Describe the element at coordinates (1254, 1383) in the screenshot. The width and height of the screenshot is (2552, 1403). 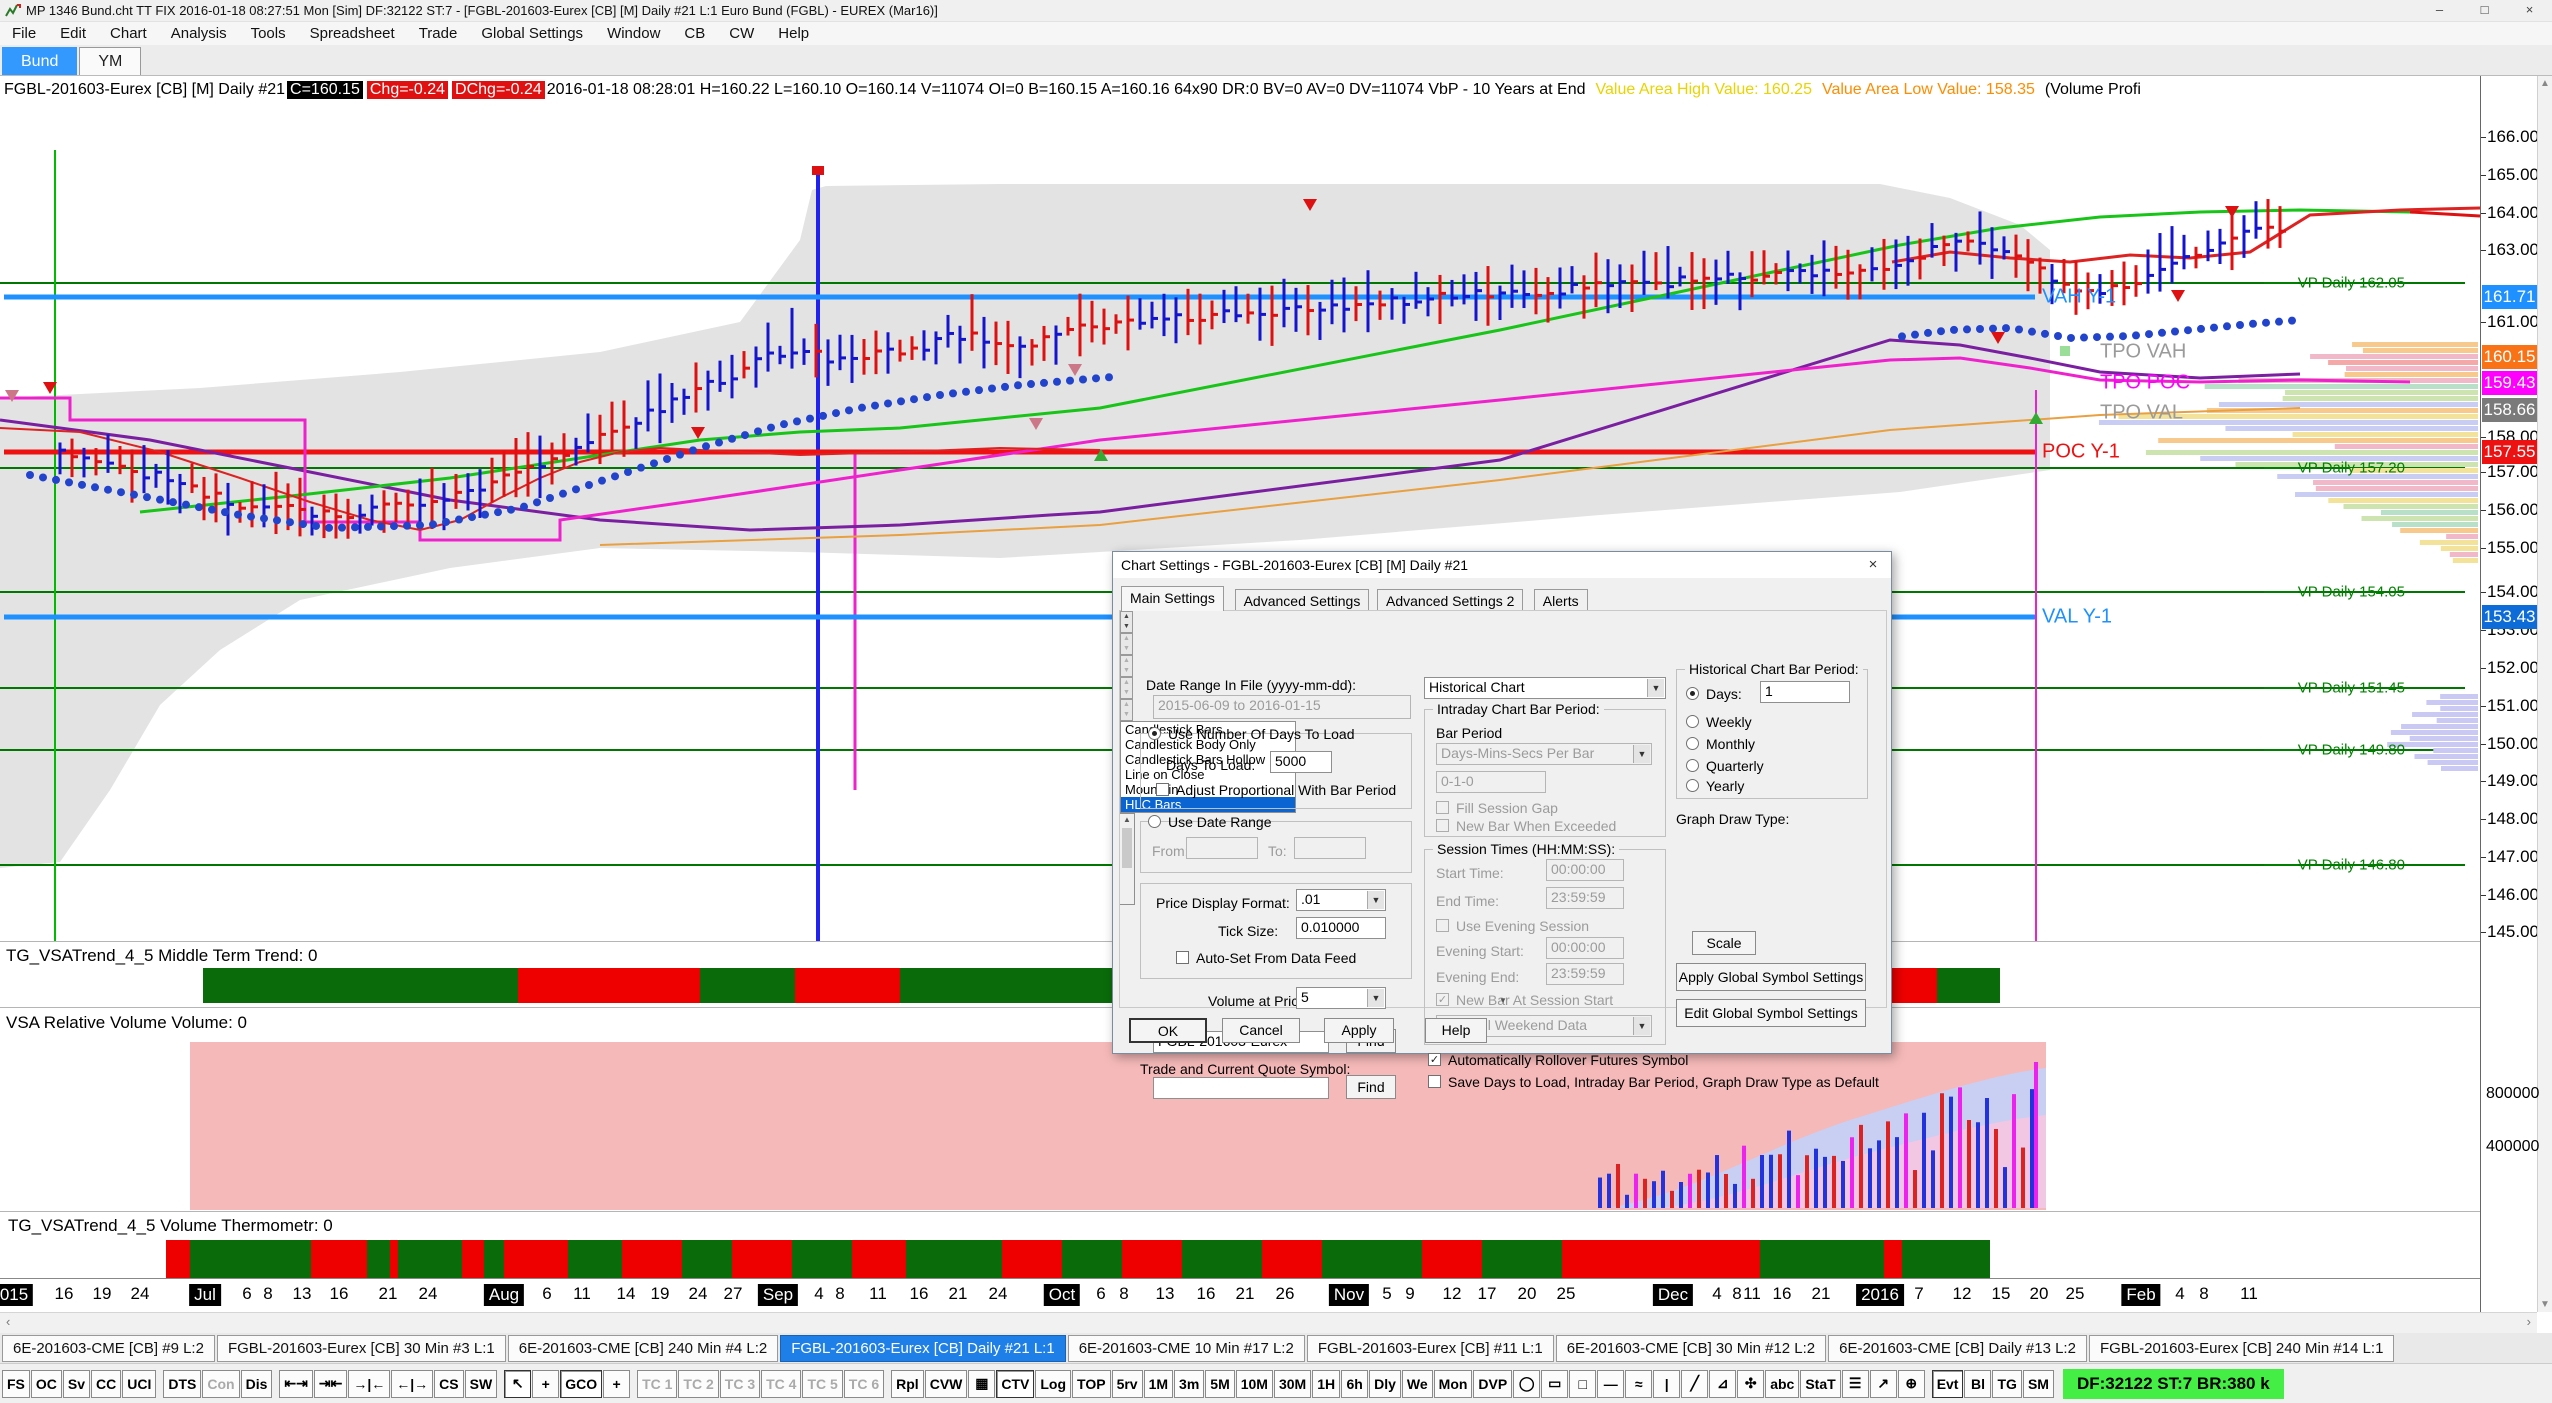
I see `toolbar-button-10m: 10M` at that location.